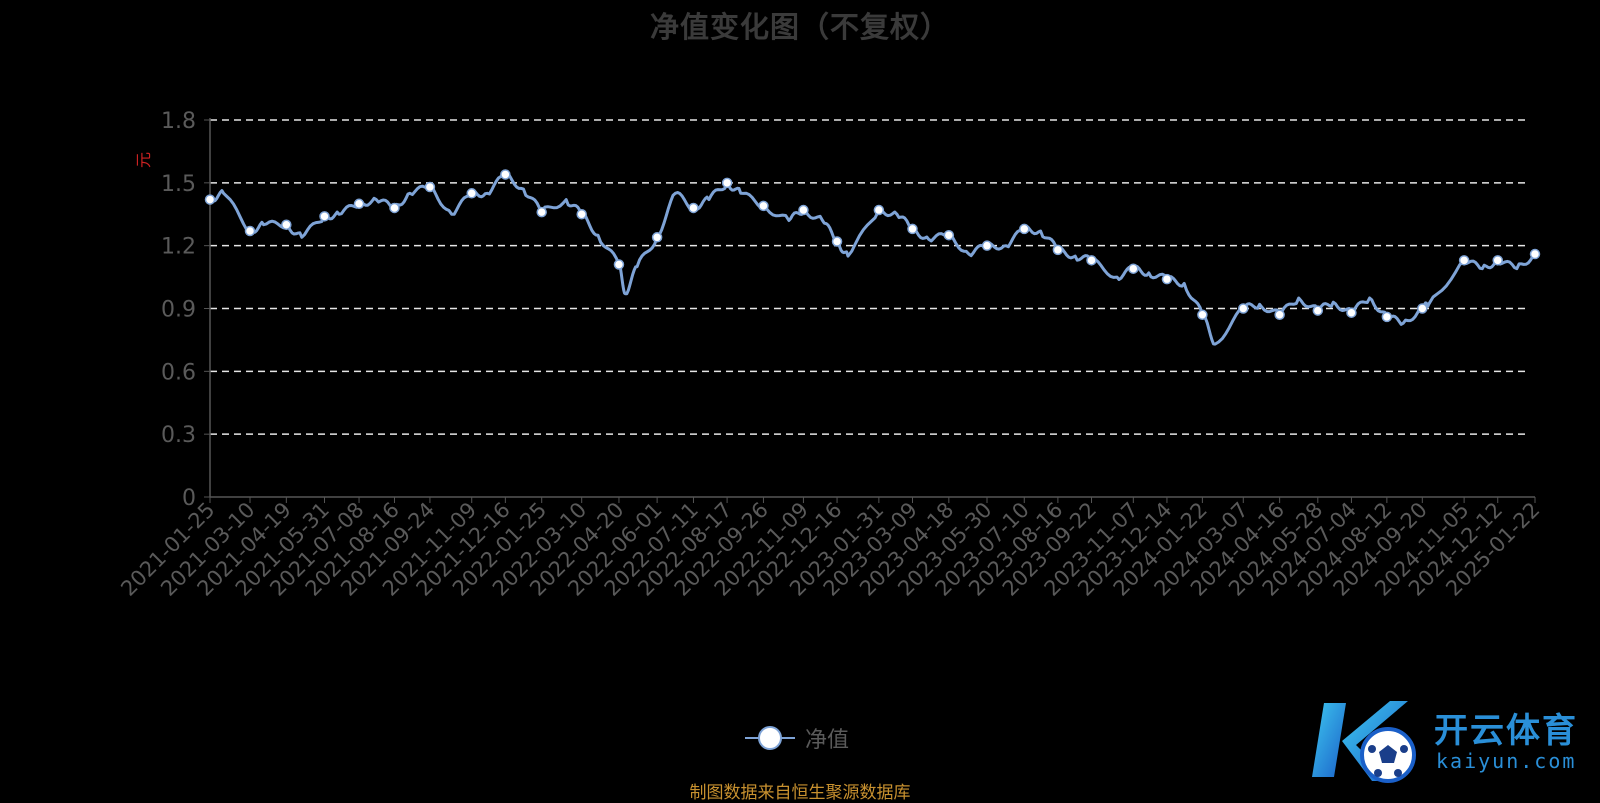  I want to click on legend-label: 净值, so click(827, 740).